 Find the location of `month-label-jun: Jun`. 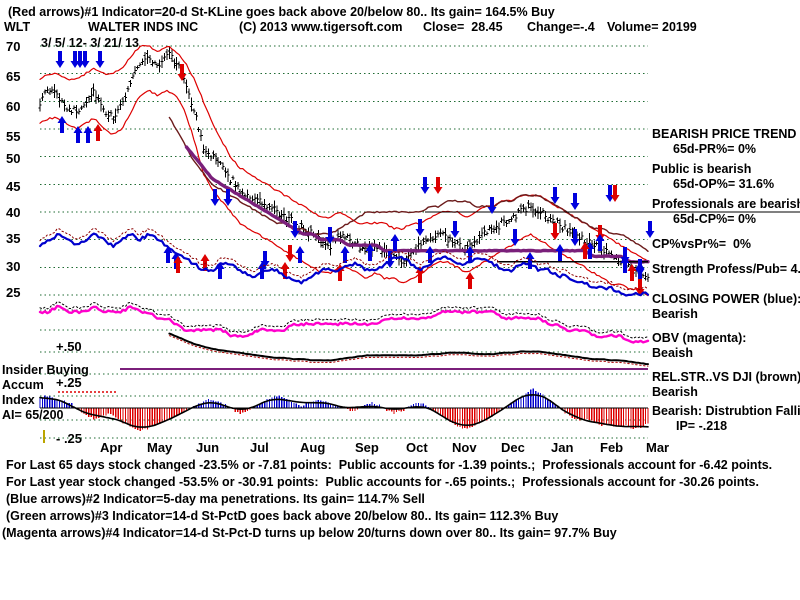

month-label-jun: Jun is located at coordinates (208, 447).